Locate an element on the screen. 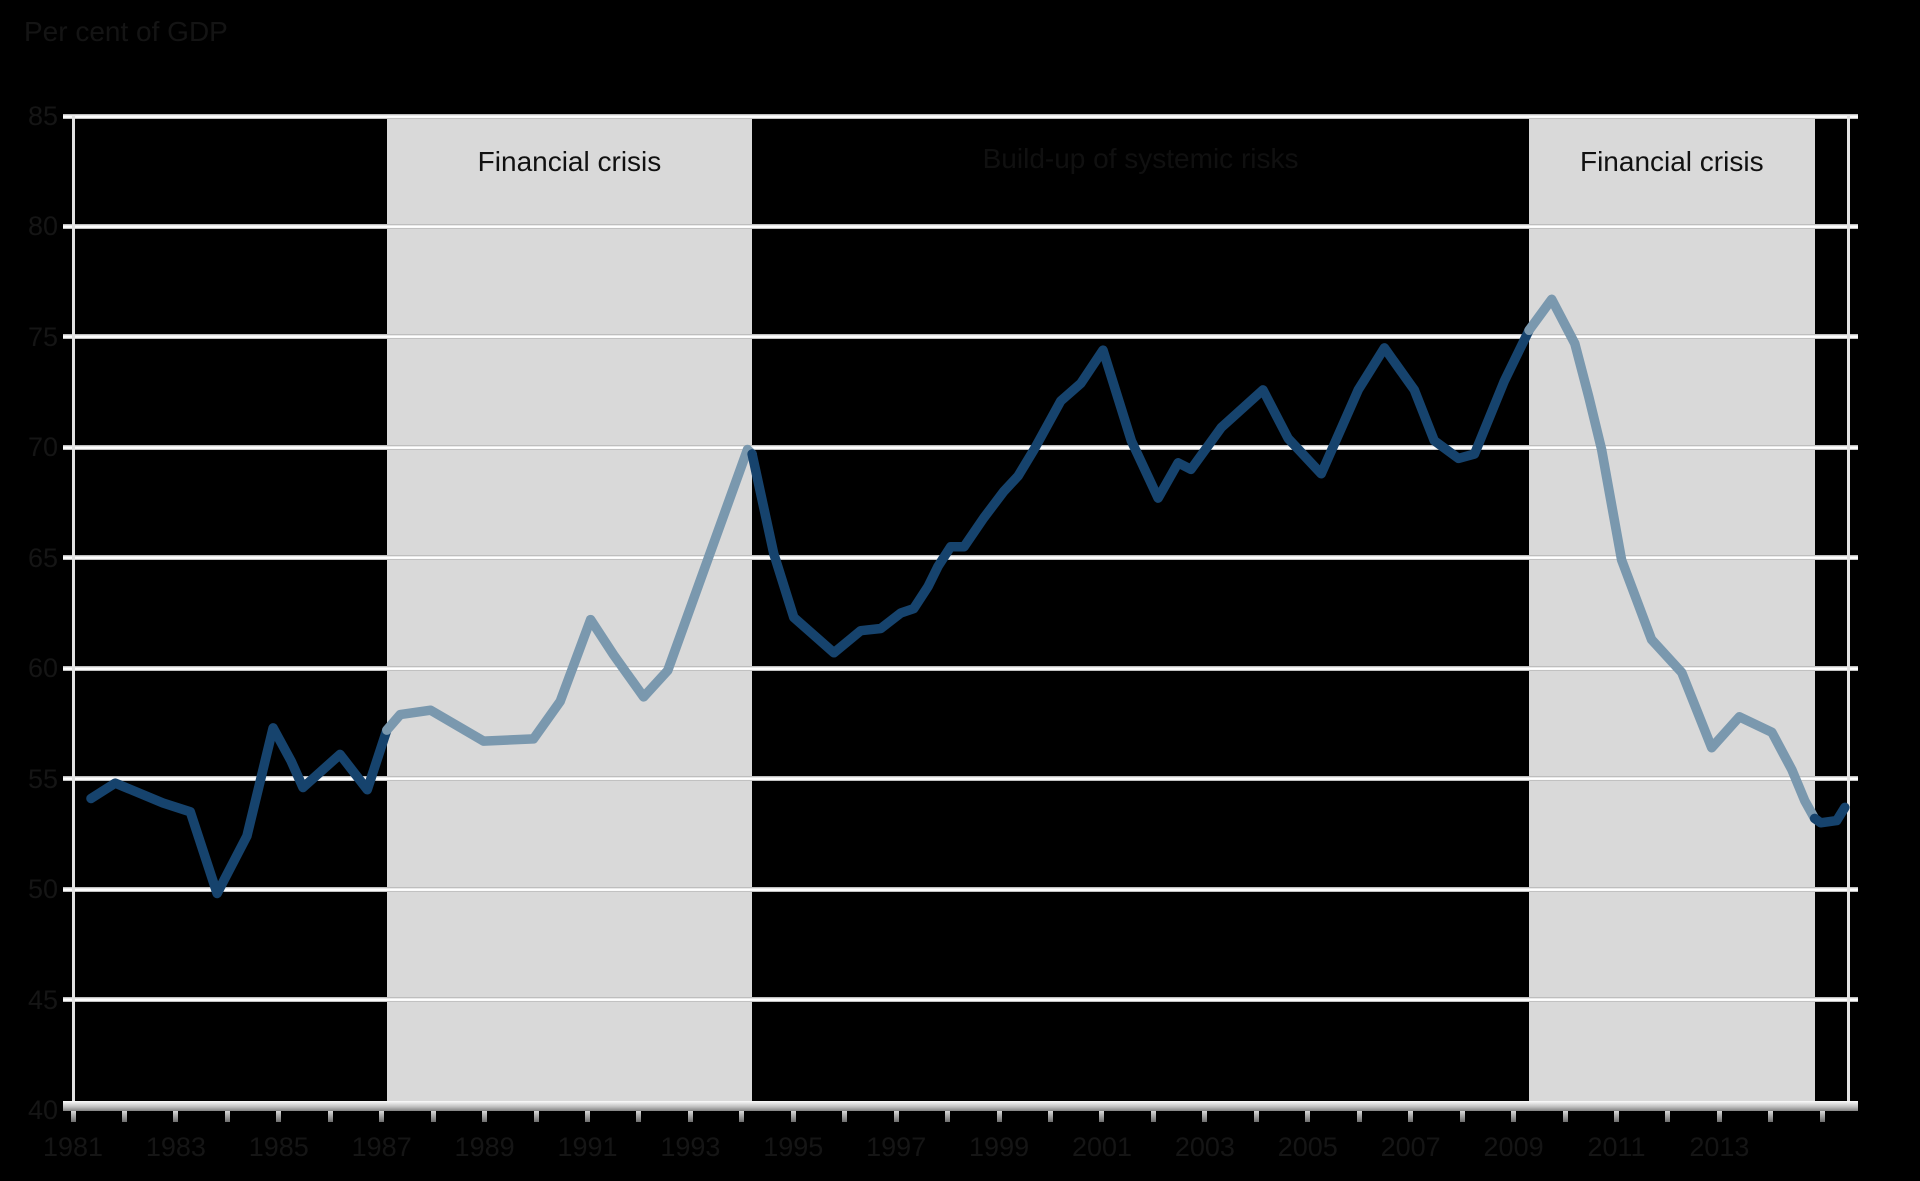 The height and width of the screenshot is (1181, 1920). x-tick-label: 2003 is located at coordinates (1204, 1147).